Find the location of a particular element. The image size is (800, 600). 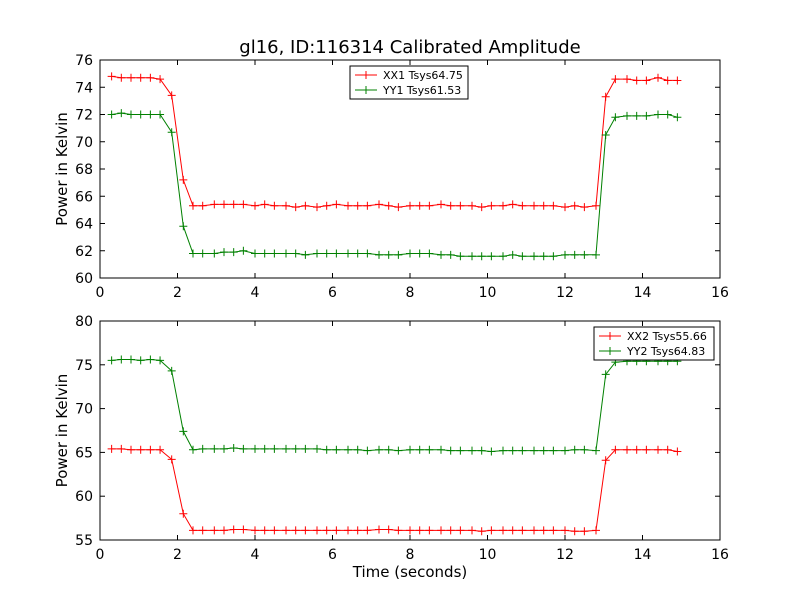

y-tick-label: 76 is located at coordinates (84, 61).